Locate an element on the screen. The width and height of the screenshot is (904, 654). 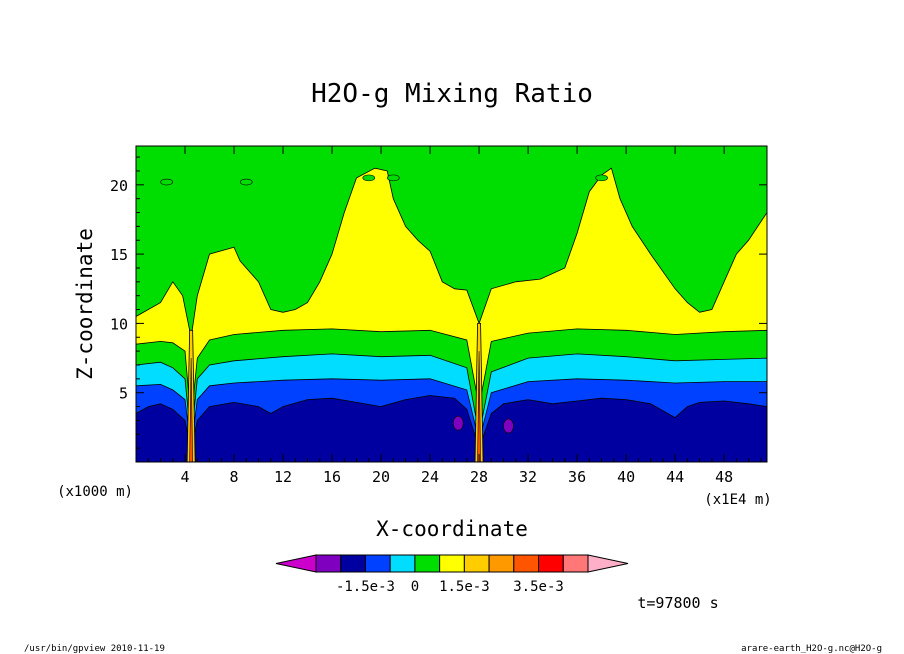
x-tick-label: 16 is located at coordinates (332, 477).